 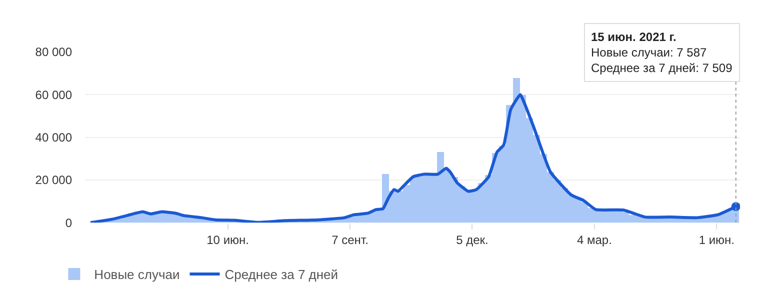 I want to click on legend-label: Среднее за 7 дней, so click(x=281, y=274).